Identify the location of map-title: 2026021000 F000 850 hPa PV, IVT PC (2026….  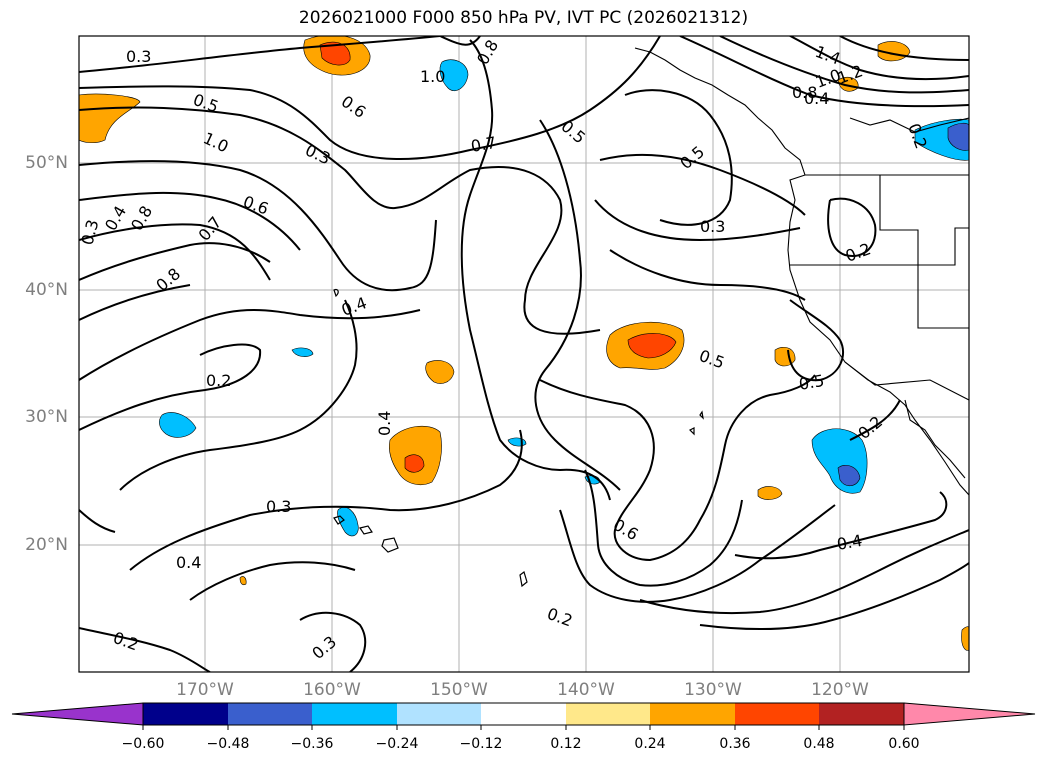
(523, 18).